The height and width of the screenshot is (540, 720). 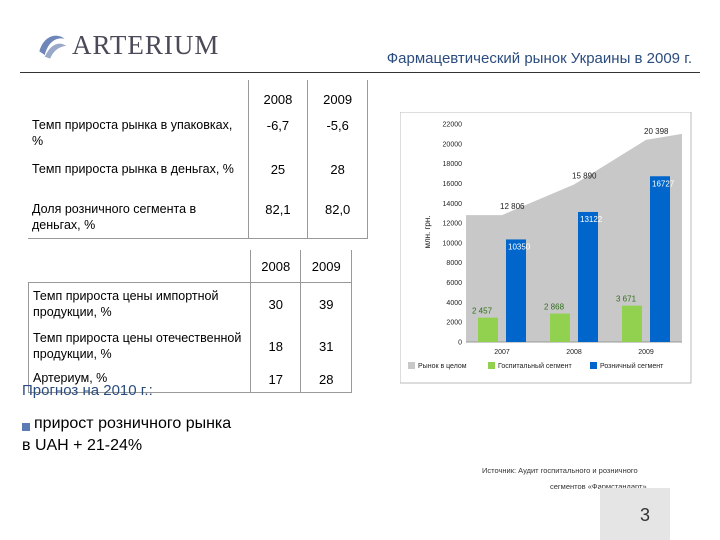 What do you see at coordinates (519, 246) in the screenshot?
I see `data-label-retail: 10350` at bounding box center [519, 246].